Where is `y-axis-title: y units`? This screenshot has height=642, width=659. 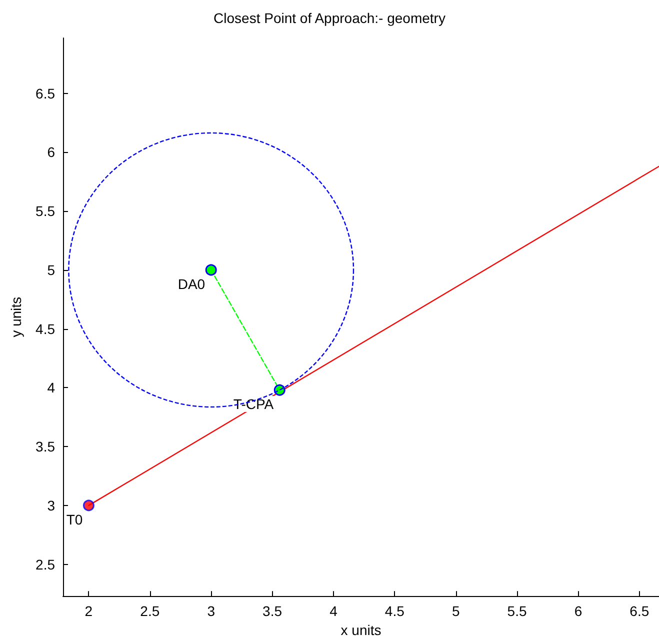 y-axis-title: y units is located at coordinates (16, 317).